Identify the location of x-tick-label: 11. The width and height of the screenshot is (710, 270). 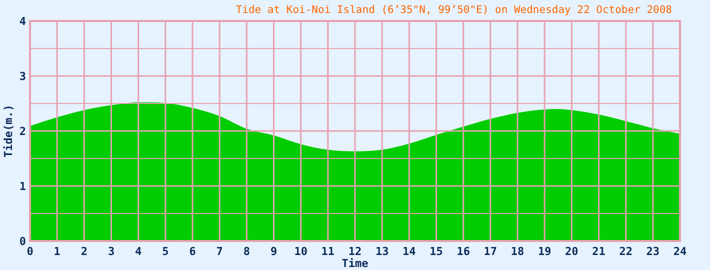
(328, 251).